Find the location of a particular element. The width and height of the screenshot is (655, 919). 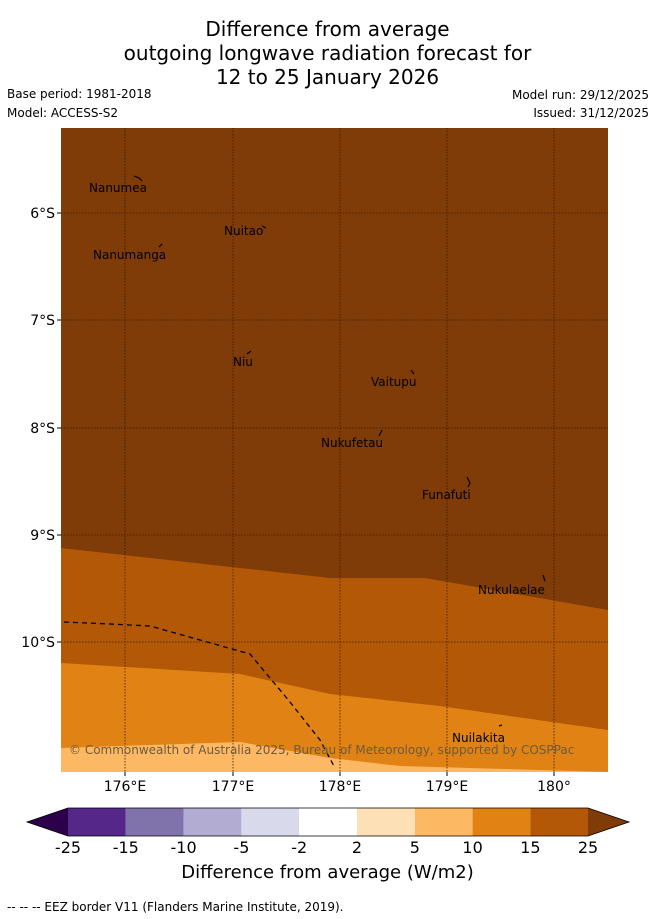

lon-tick-180: 180° is located at coordinates (554, 787).